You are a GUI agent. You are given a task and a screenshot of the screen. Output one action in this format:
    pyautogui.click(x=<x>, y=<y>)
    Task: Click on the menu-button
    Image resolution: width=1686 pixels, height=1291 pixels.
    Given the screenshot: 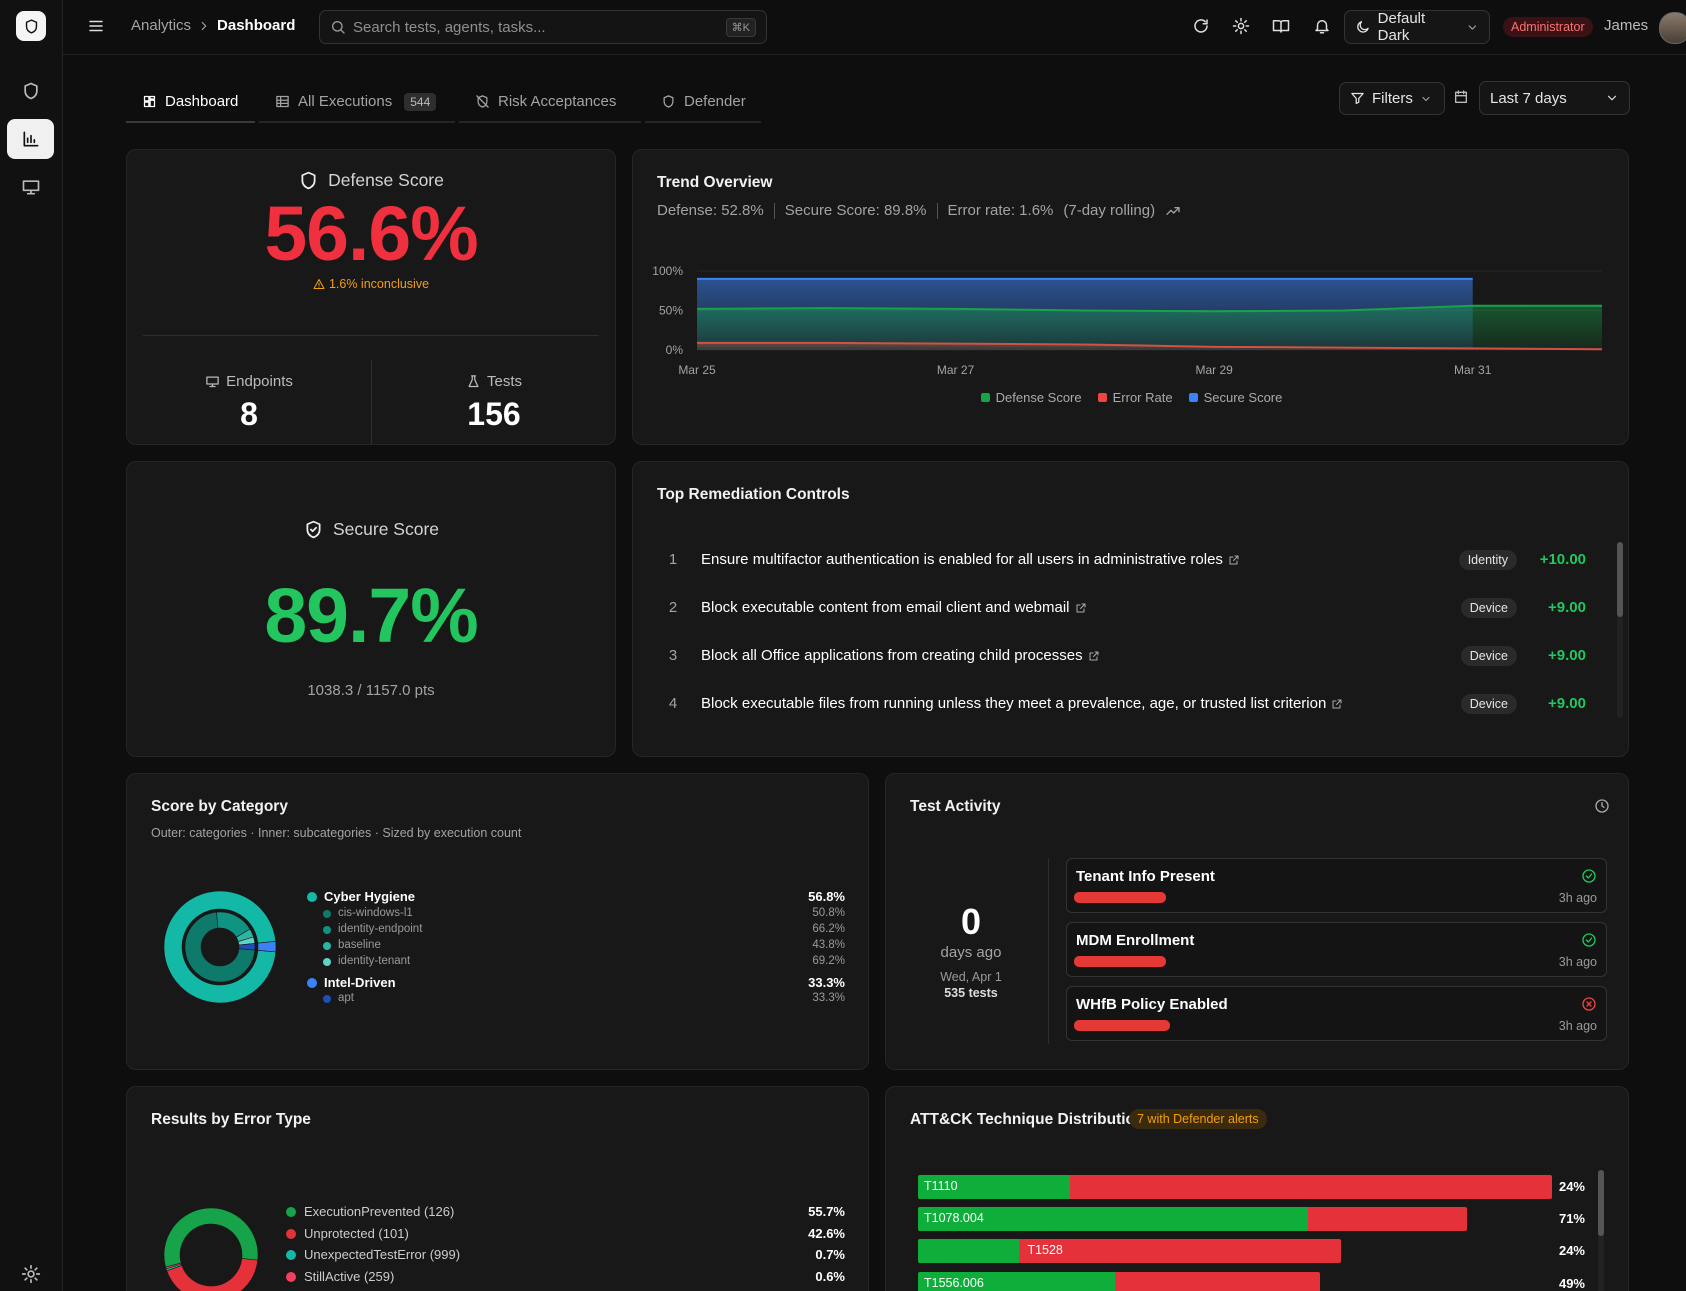 What is the action you would take?
    pyautogui.click(x=96, y=28)
    